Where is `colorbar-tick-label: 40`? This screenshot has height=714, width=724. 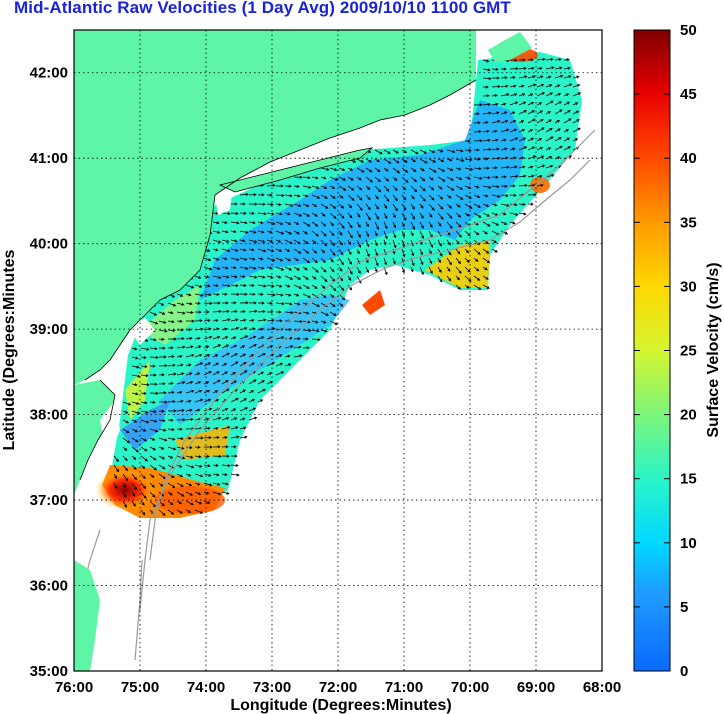
colorbar-tick-label: 40 is located at coordinates (688, 158).